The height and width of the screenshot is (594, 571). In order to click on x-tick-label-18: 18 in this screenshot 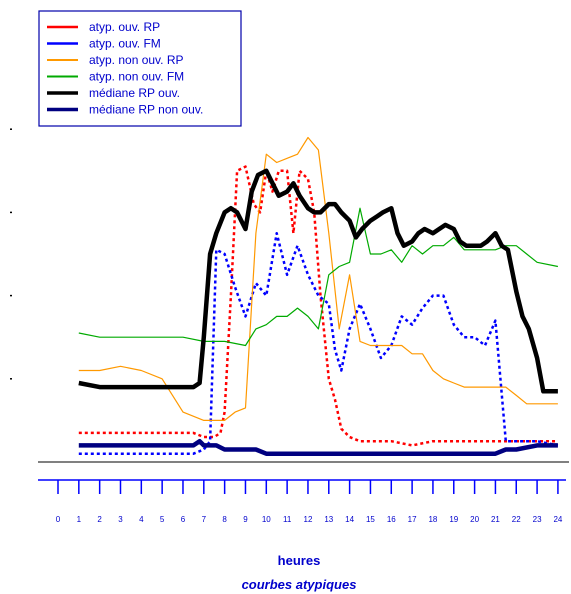, I will do `click(432, 519)`.